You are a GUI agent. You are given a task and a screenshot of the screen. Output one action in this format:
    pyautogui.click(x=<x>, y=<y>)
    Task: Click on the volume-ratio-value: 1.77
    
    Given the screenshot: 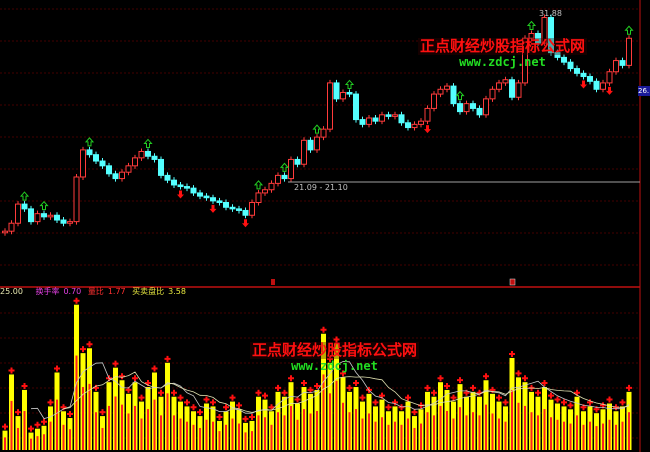 What is the action you would take?
    pyautogui.click(x=116, y=291)
    